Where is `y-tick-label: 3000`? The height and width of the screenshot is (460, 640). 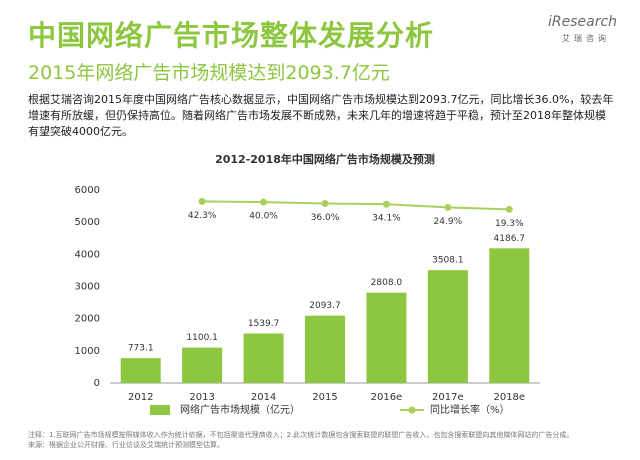 y-tick-label: 3000 is located at coordinates (87, 287).